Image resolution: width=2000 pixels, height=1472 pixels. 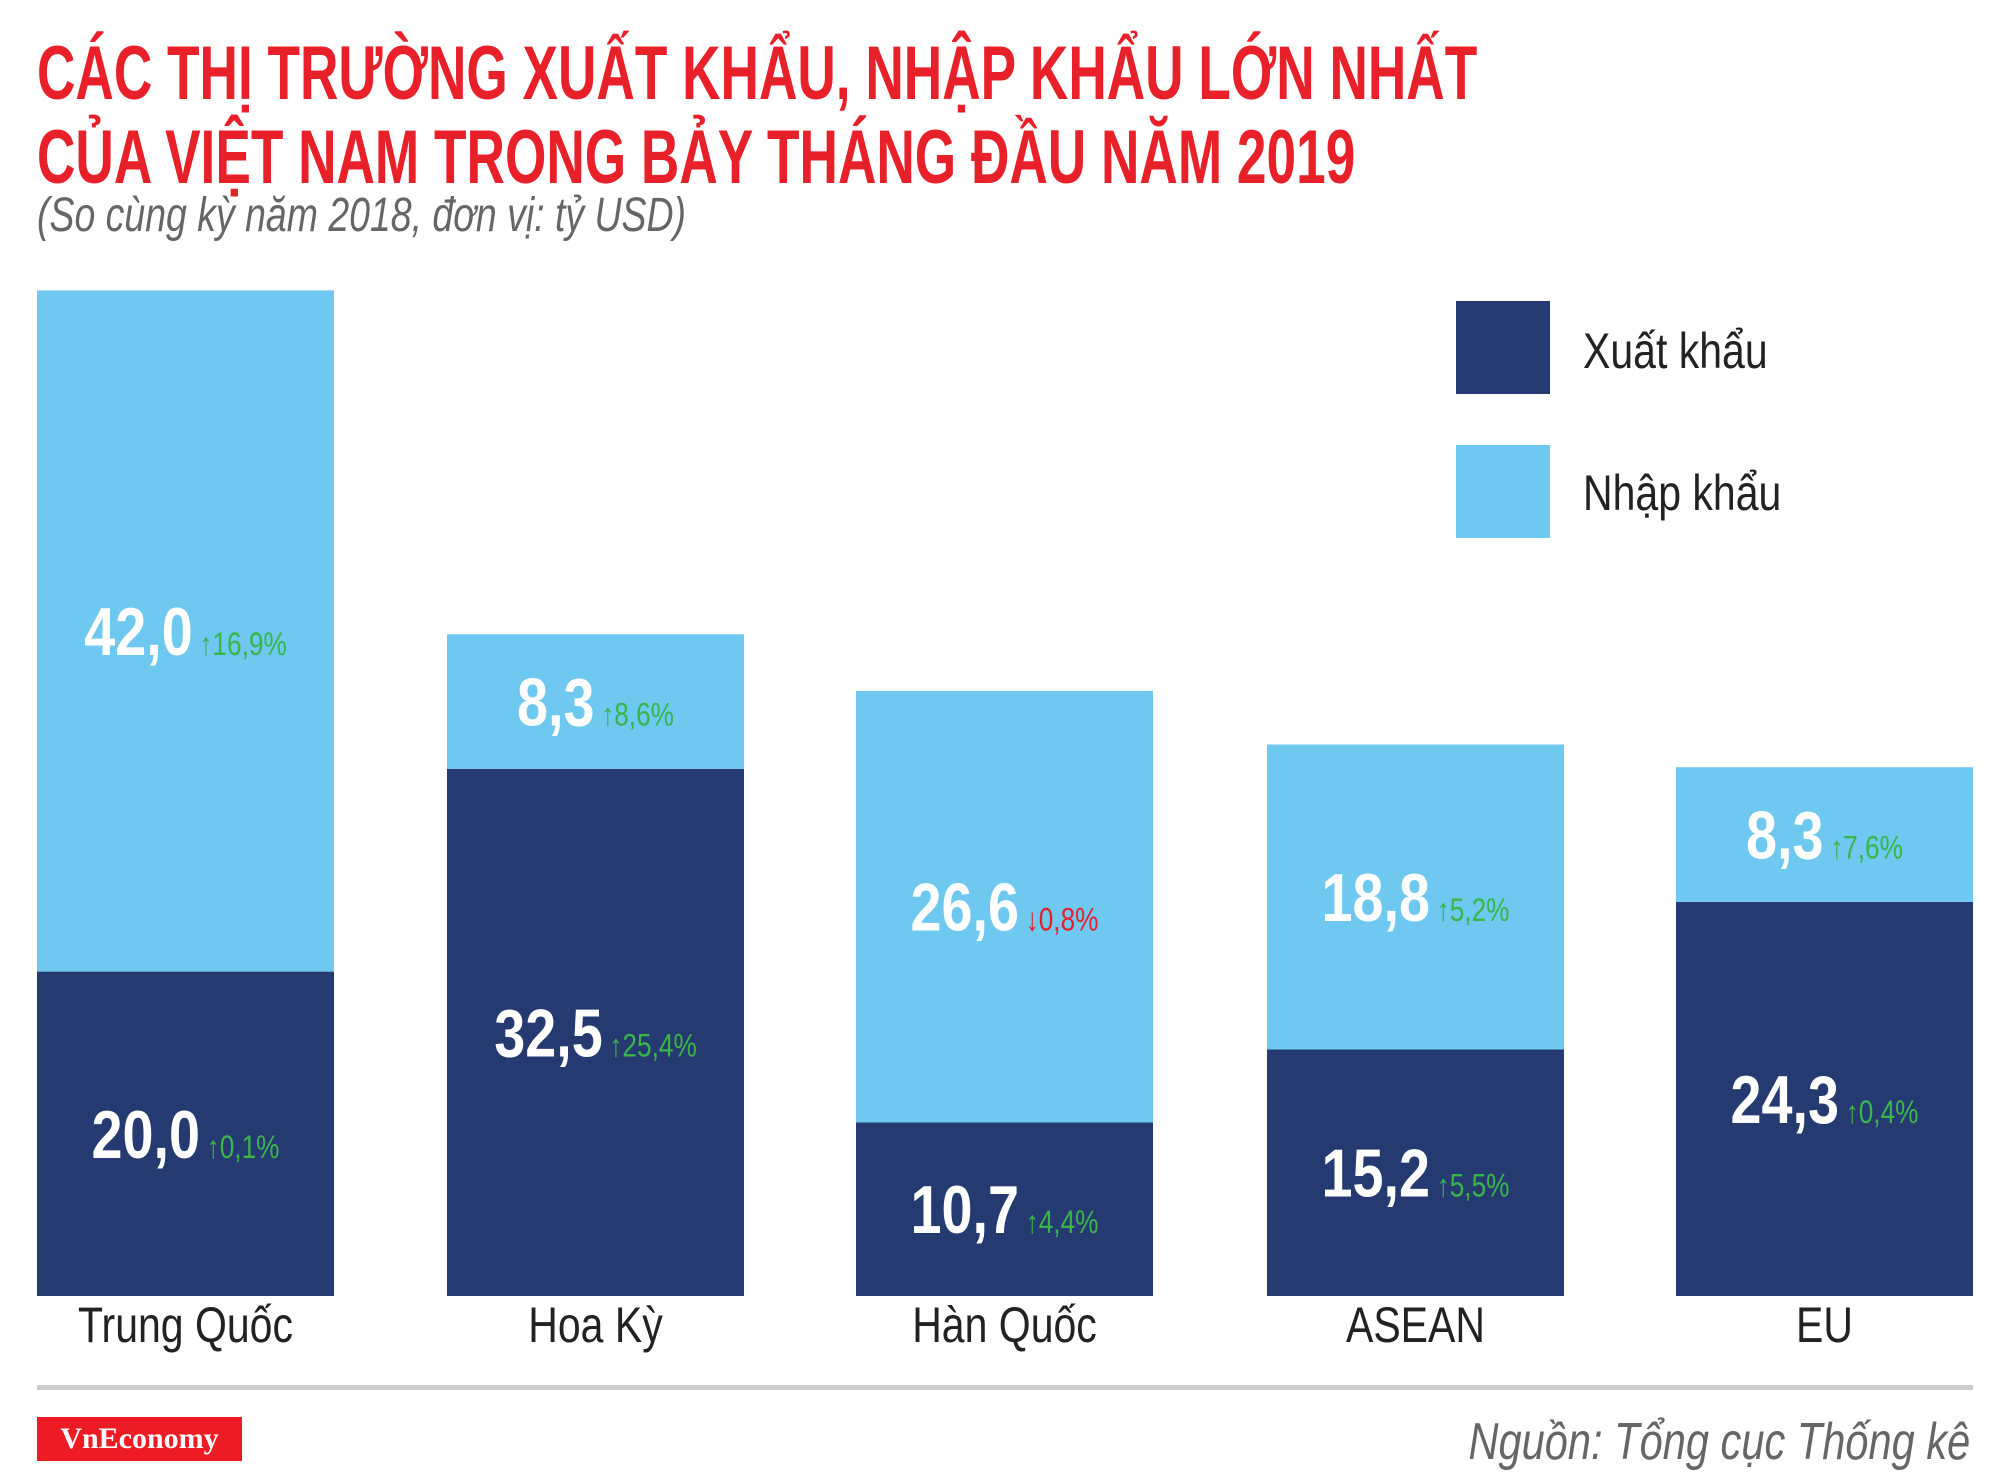 What do you see at coordinates (1004, 1325) in the screenshot?
I see `category-label-2: Hàn Quốc` at bounding box center [1004, 1325].